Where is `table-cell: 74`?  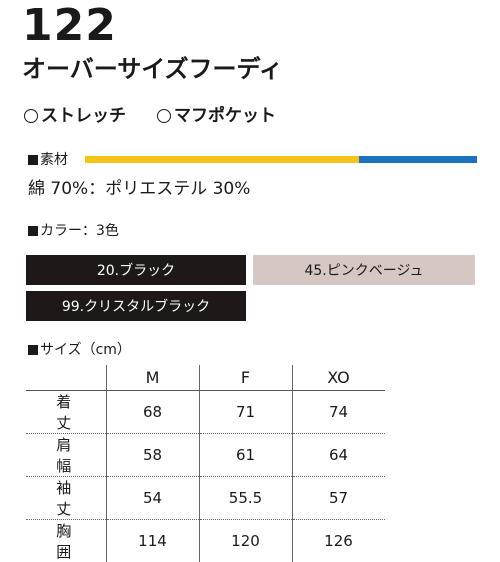 table-cell: 74 is located at coordinates (338, 412).